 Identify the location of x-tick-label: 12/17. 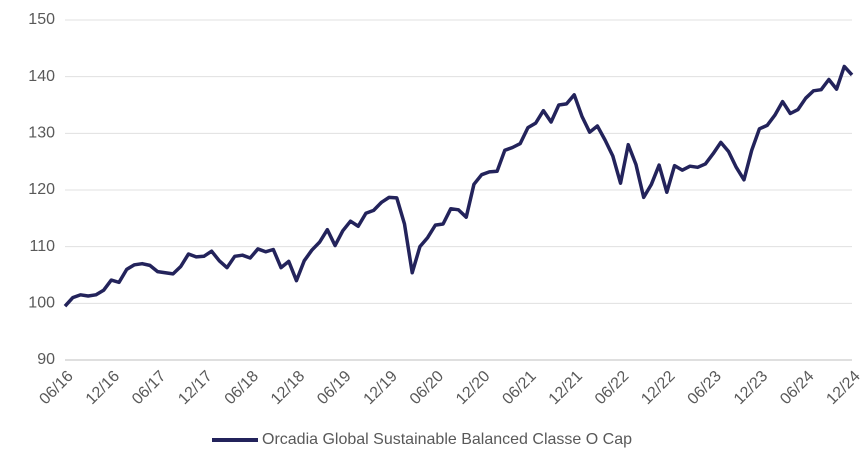
(195, 388).